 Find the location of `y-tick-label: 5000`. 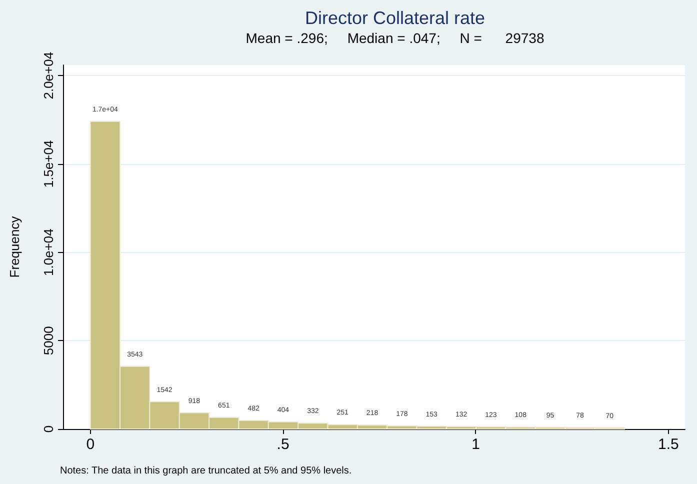

y-tick-label: 5000 is located at coordinates (48, 341).